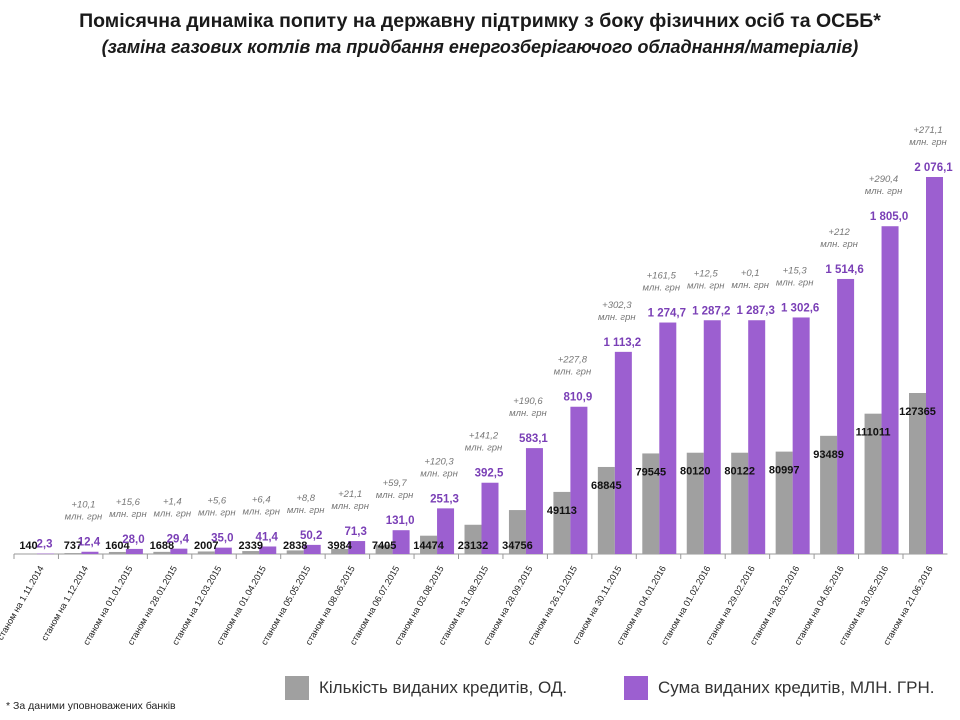 This screenshot has width=960, height=720. I want to click on sum-label: 251,3, so click(444, 499).